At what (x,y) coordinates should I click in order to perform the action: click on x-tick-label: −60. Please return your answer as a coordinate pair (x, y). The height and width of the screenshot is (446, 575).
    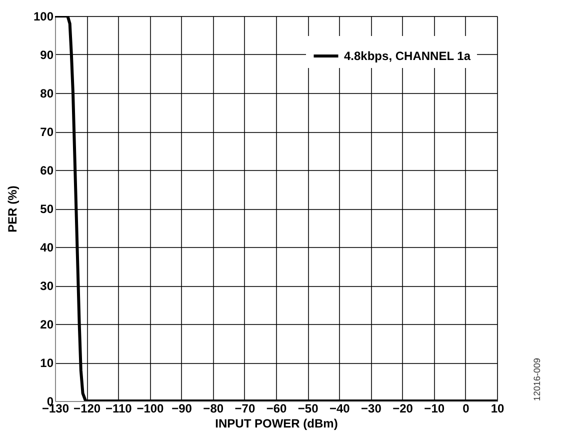
    Looking at the image, I should click on (276, 409).